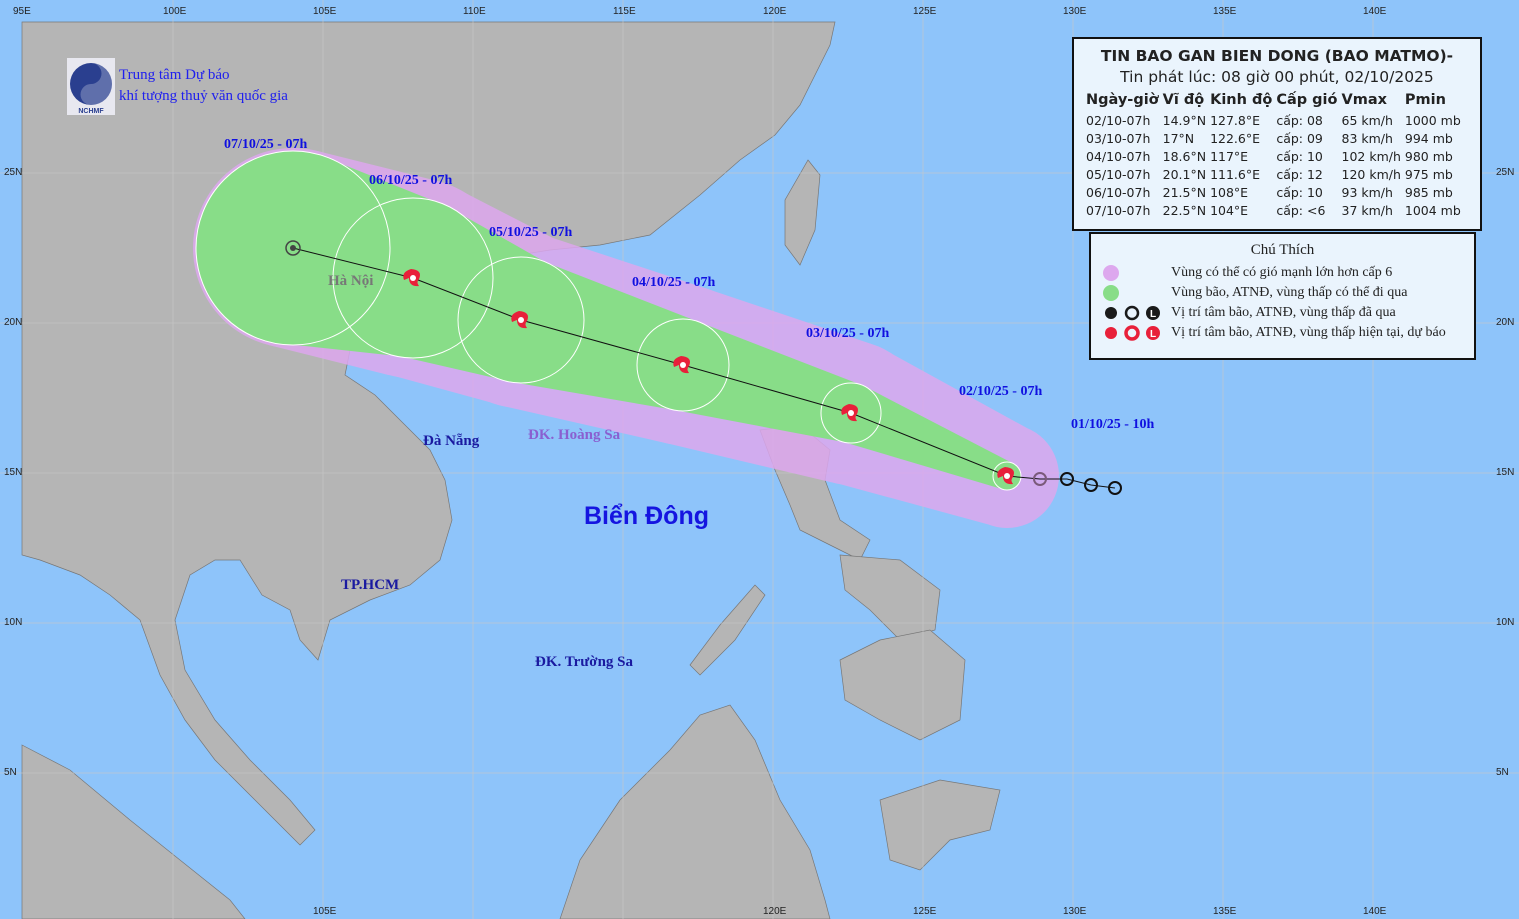 The width and height of the screenshot is (1519, 919). I want to click on track-line, so click(704, 368).